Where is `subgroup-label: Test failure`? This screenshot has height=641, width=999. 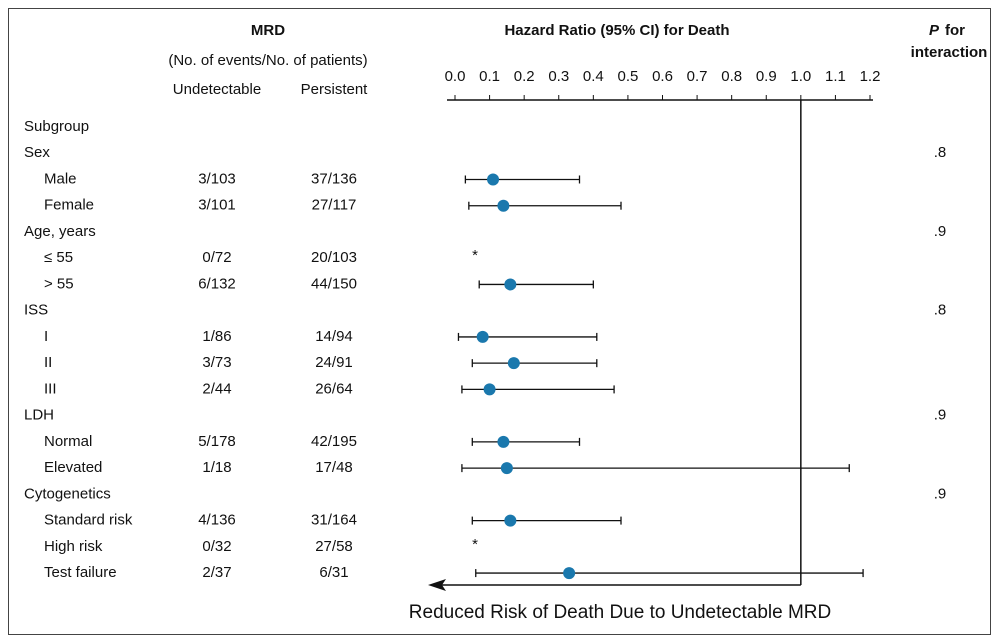 subgroup-label: Test failure is located at coordinates (80, 572).